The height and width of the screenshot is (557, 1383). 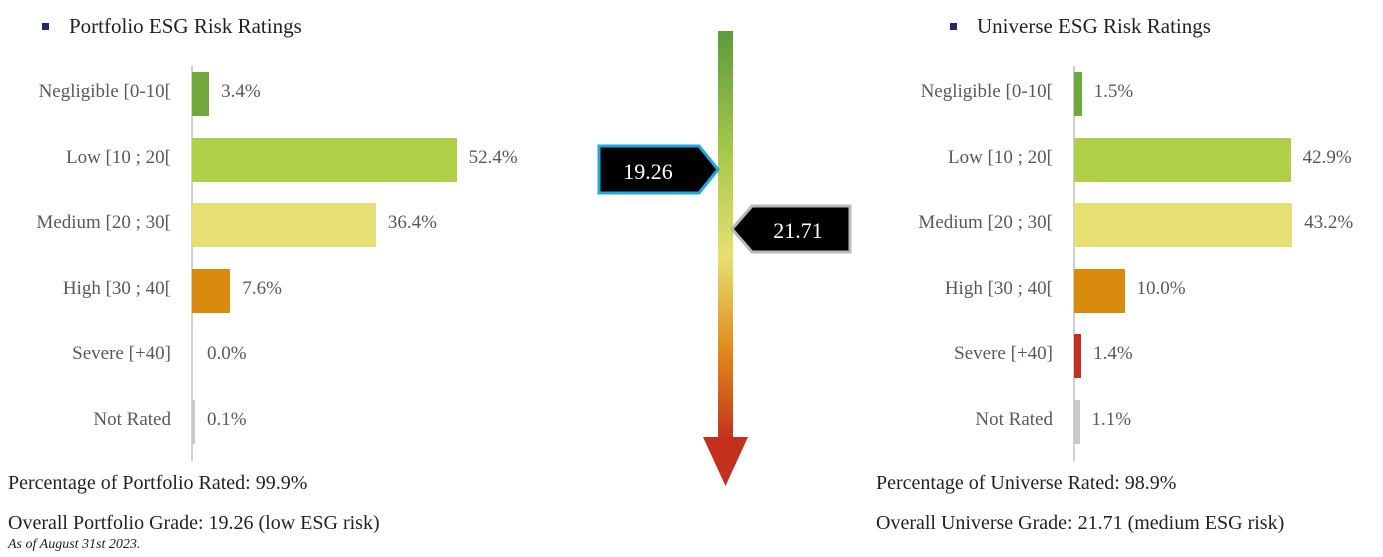 I want to click on value-label: 3.4%, so click(x=241, y=91).